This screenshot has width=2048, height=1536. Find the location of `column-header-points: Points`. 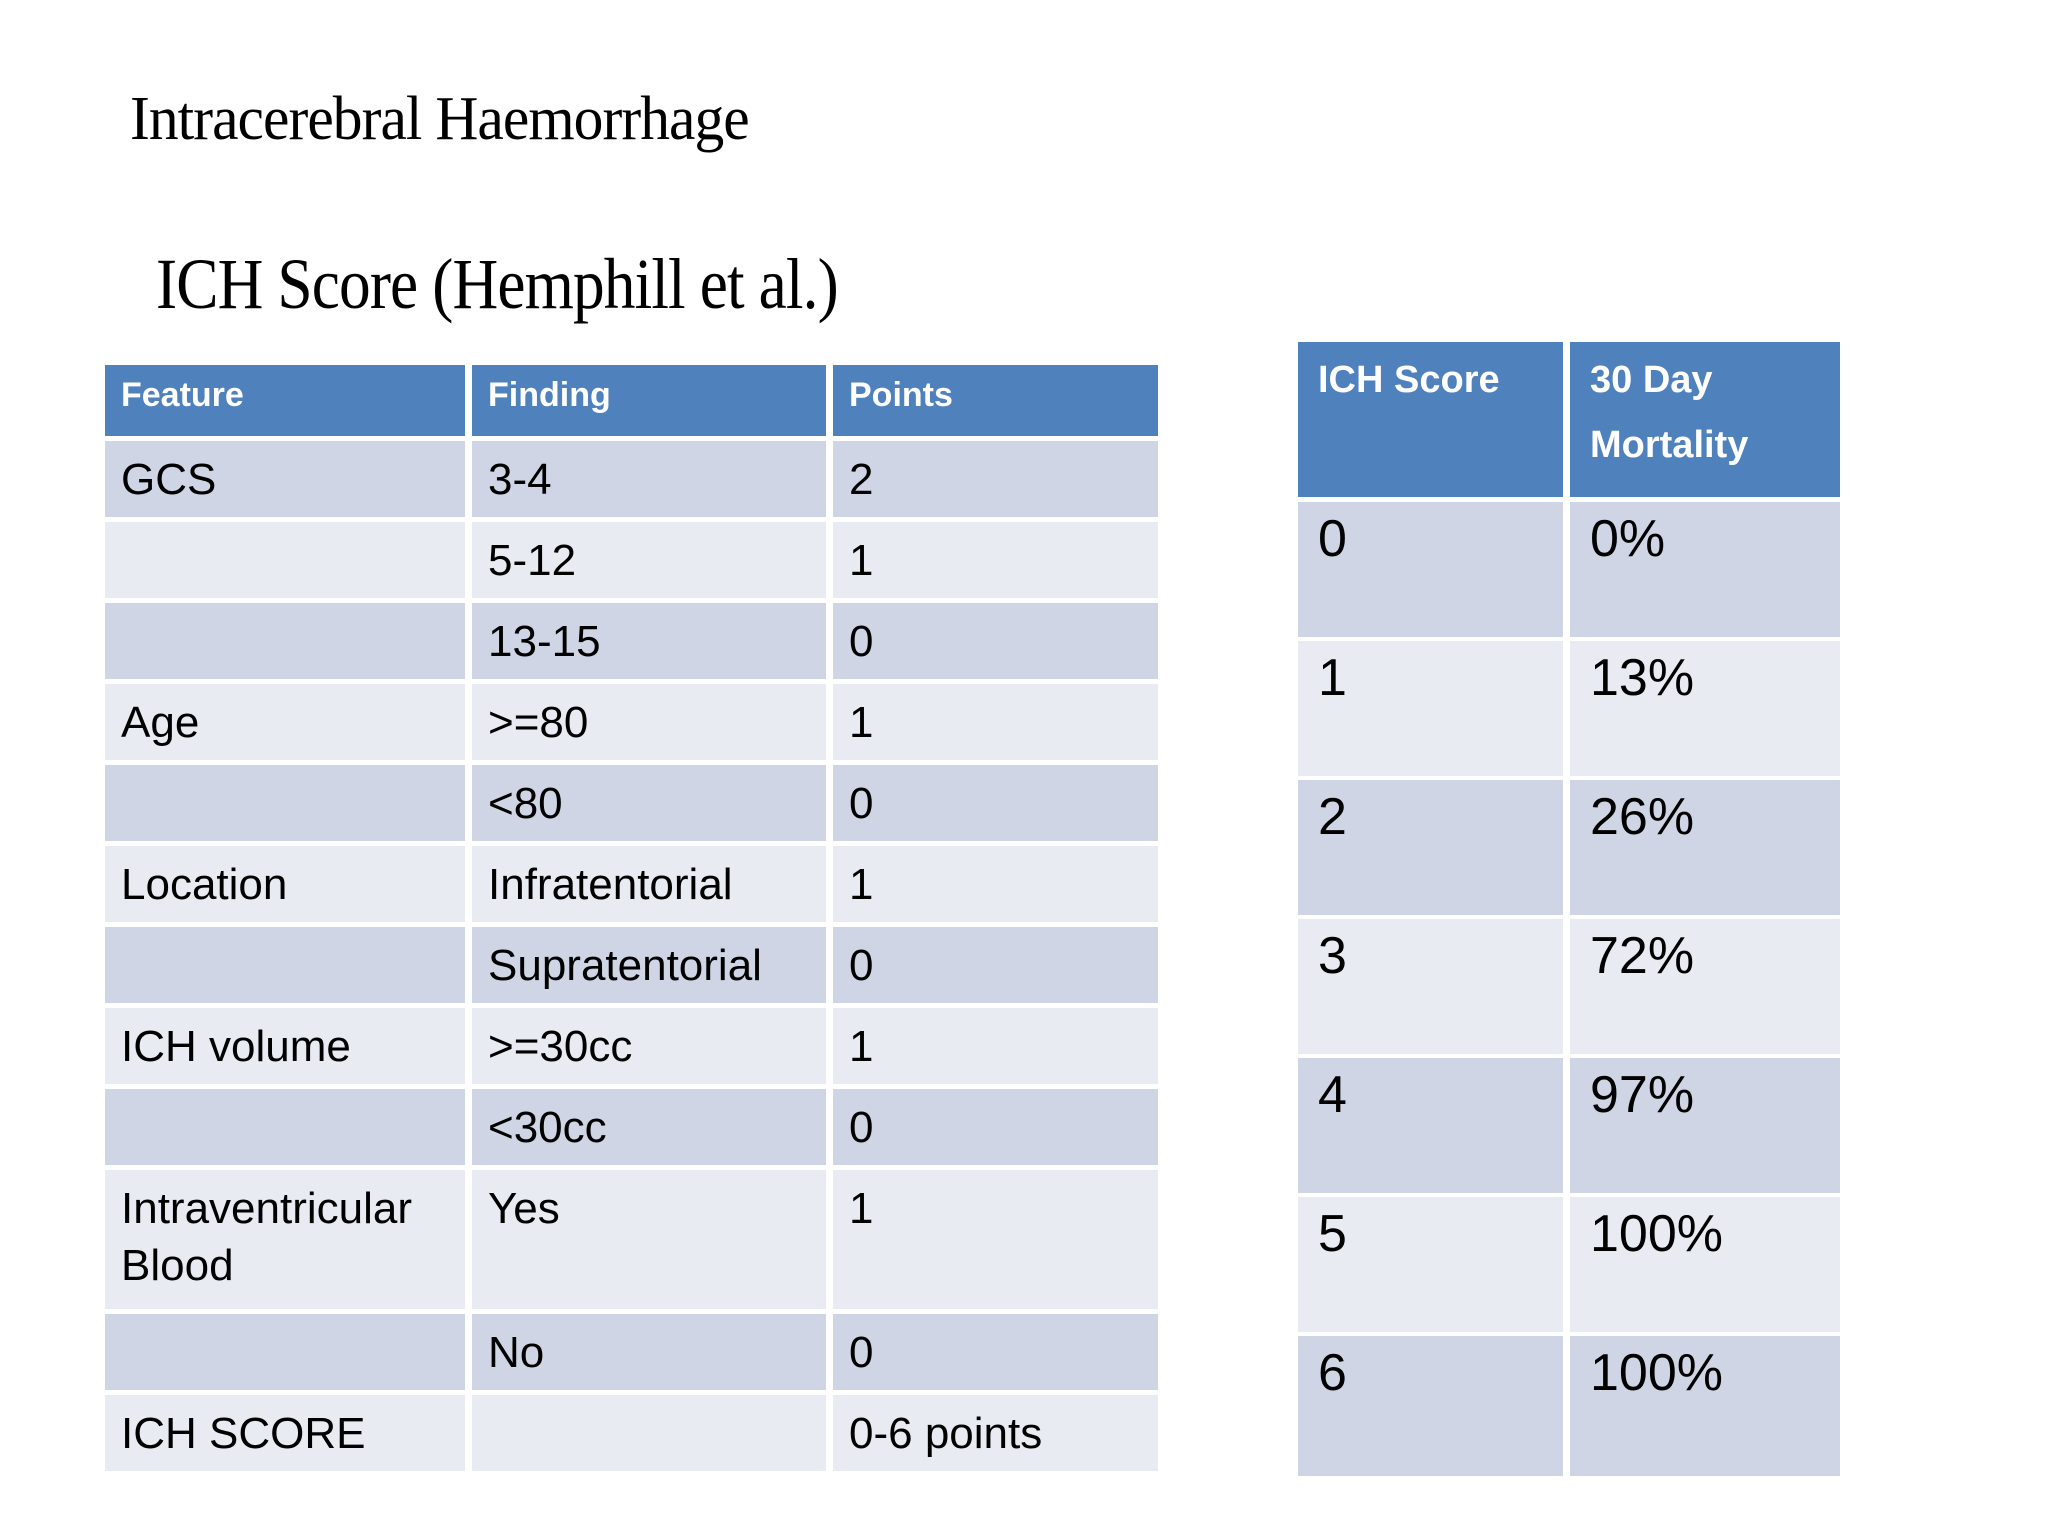

column-header-points: Points is located at coordinates (995, 403).